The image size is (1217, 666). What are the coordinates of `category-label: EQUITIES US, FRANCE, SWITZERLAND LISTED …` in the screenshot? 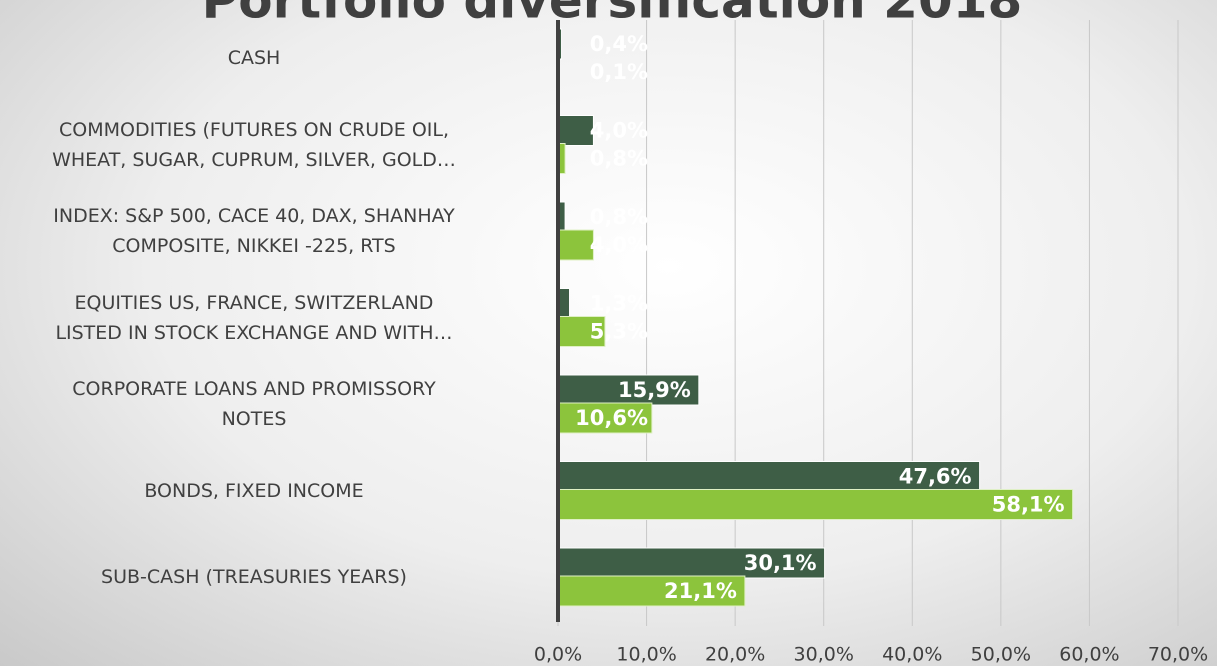 It's located at (254, 317).